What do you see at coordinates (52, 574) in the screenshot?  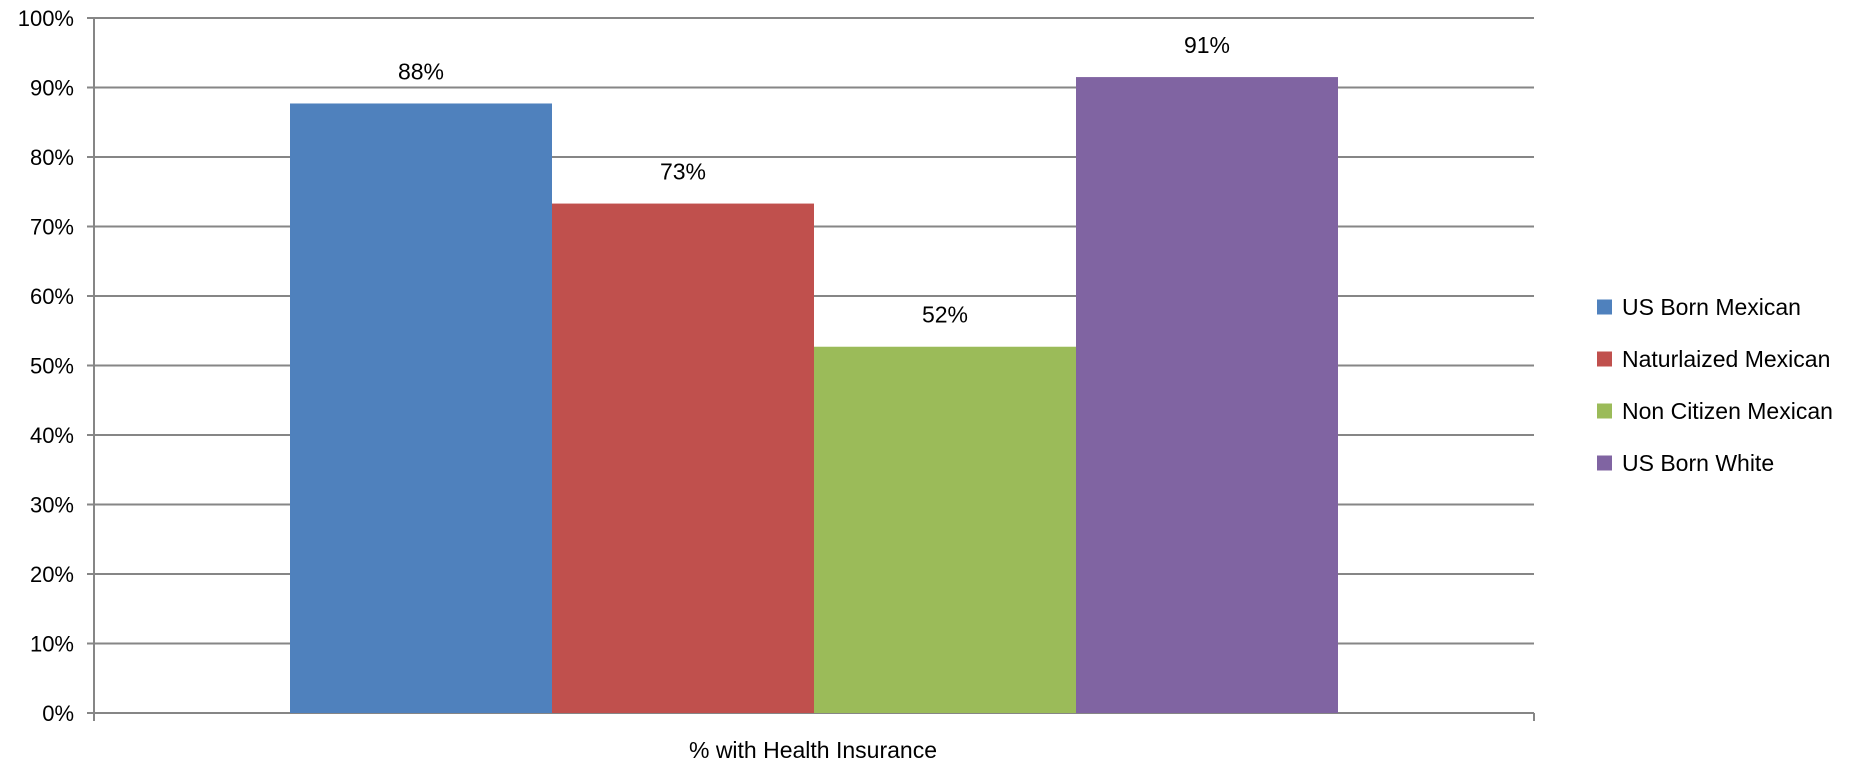 I see `y-tick-label: 20%` at bounding box center [52, 574].